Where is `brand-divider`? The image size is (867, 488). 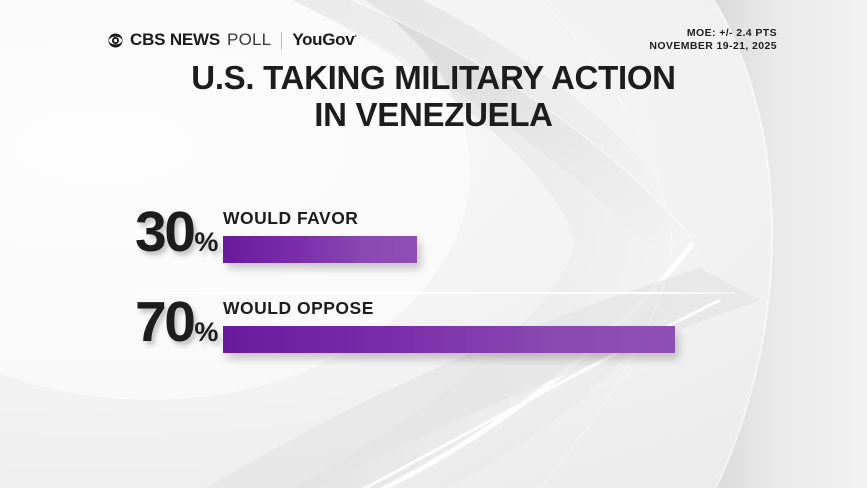 brand-divider is located at coordinates (282, 40).